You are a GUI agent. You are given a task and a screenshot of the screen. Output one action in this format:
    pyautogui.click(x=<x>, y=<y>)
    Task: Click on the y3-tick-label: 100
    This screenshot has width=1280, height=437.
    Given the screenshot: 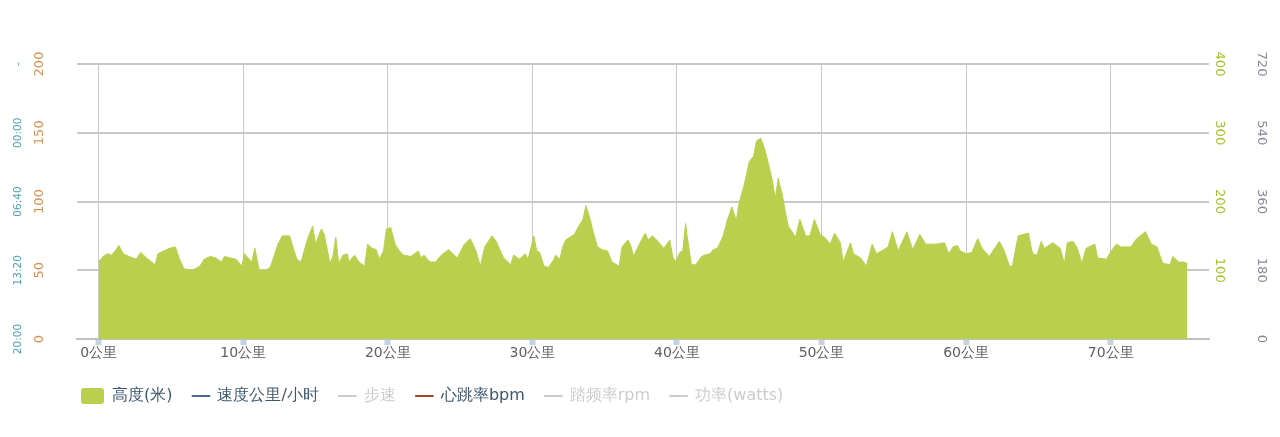 What is the action you would take?
    pyautogui.click(x=1220, y=270)
    